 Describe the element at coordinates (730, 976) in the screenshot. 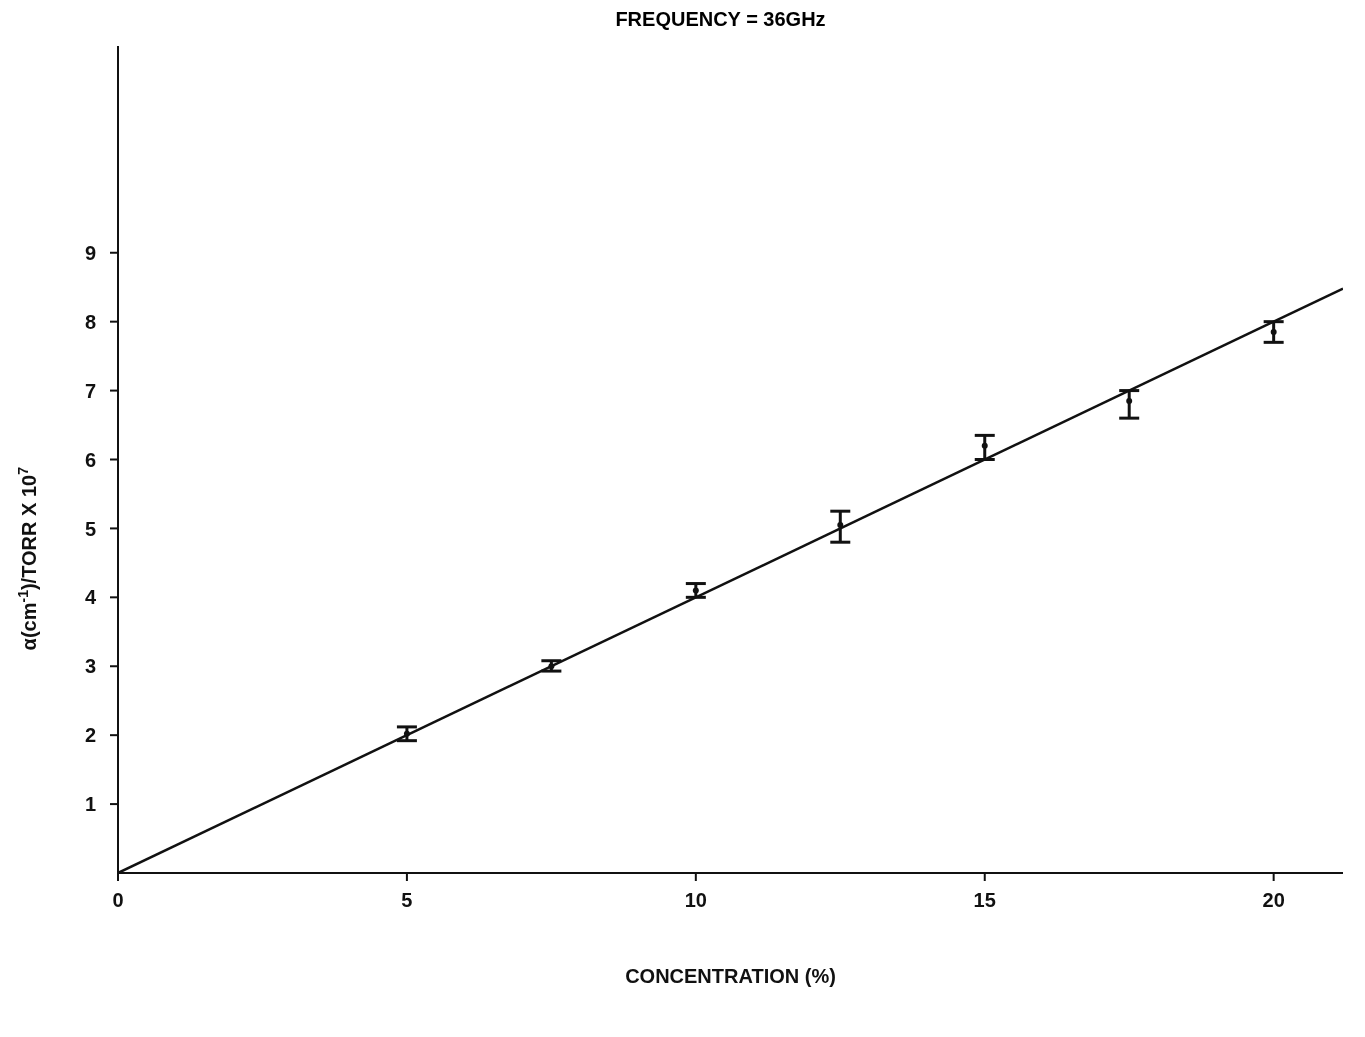

I see `x-axis-title: CONCENTRATION (%)` at that location.